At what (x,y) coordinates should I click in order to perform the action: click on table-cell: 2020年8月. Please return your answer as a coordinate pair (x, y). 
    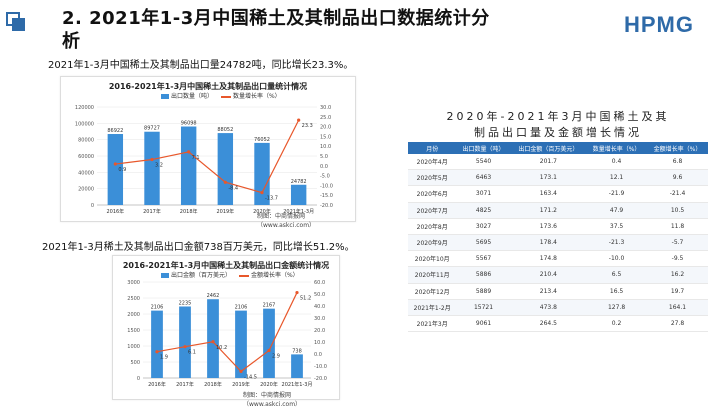
    Looking at the image, I should click on (432, 226).